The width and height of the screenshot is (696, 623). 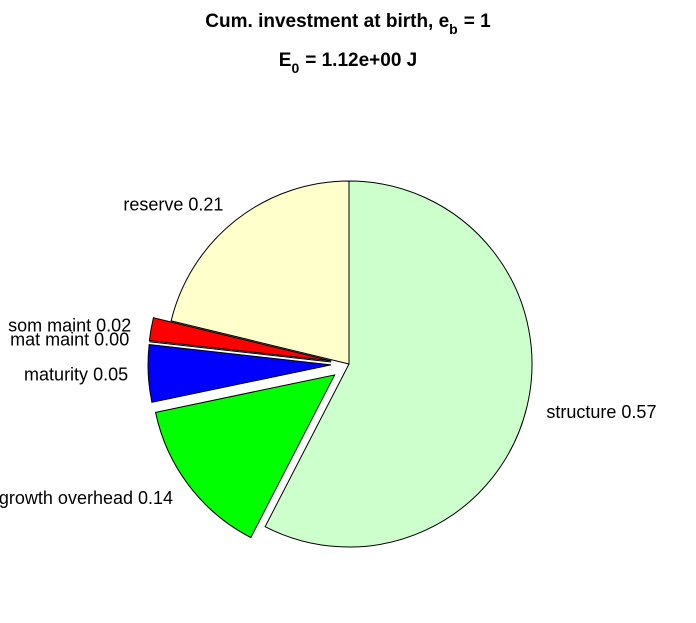 What do you see at coordinates (453, 29) in the screenshot?
I see `title-subscript: b` at bounding box center [453, 29].